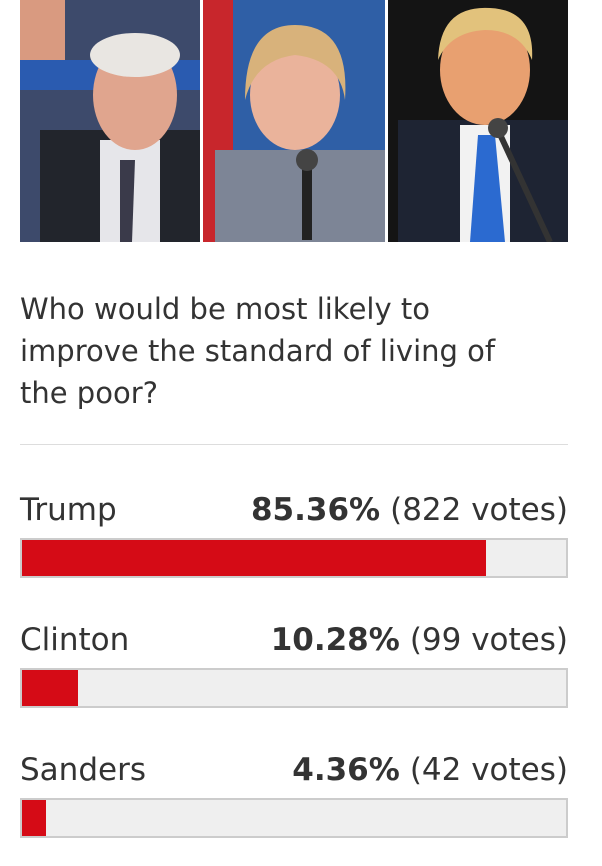 The height and width of the screenshot is (866, 602). Describe the element at coordinates (315, 510) in the screenshot. I see `option-percent: 85.36%` at that location.